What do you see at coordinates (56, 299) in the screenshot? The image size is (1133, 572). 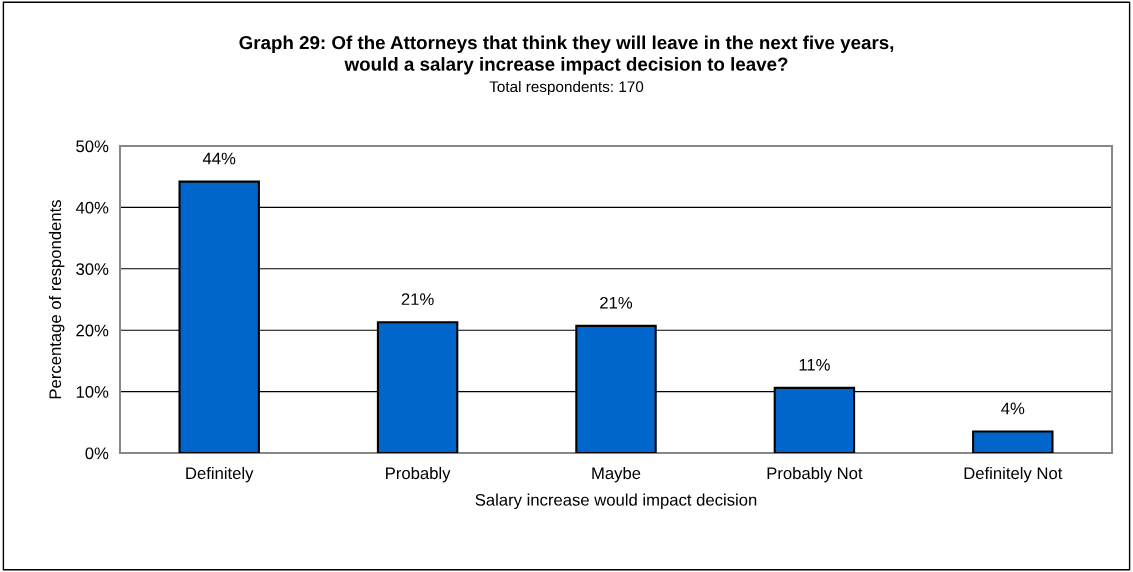 I see `y-axis-title: Percentage of respondents` at bounding box center [56, 299].